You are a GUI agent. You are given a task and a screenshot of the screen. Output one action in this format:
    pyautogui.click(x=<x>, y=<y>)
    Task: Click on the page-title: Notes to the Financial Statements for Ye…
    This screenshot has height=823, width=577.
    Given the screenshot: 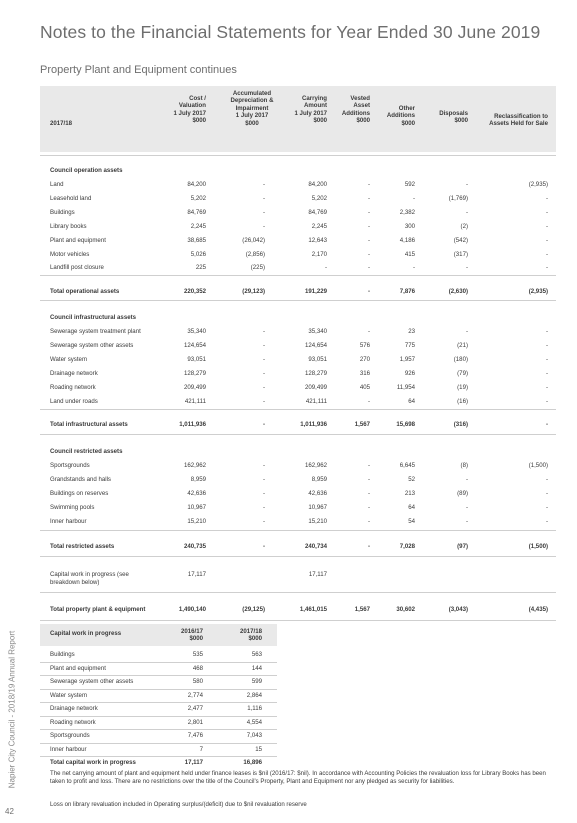 What is the action you would take?
    pyautogui.click(x=290, y=32)
    